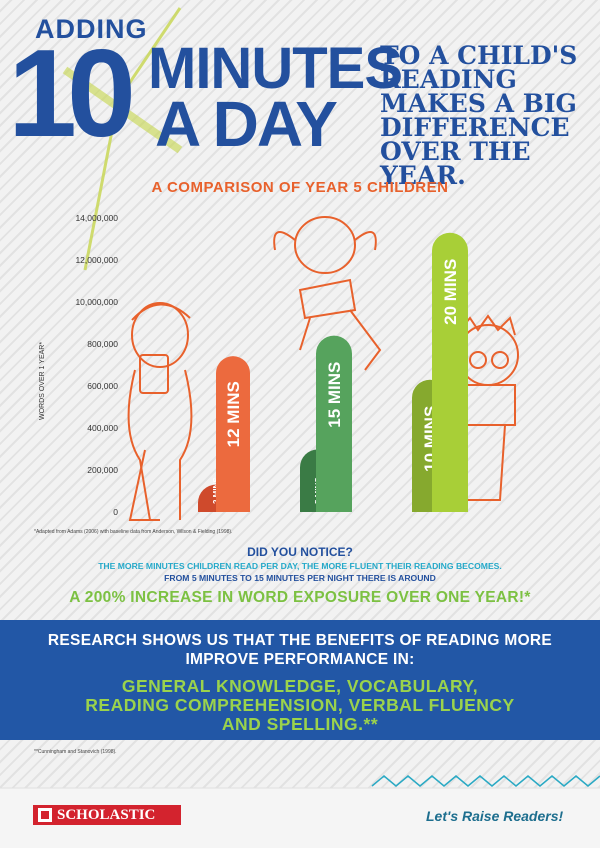  I want to click on zigzag-decoration, so click(300, 782).